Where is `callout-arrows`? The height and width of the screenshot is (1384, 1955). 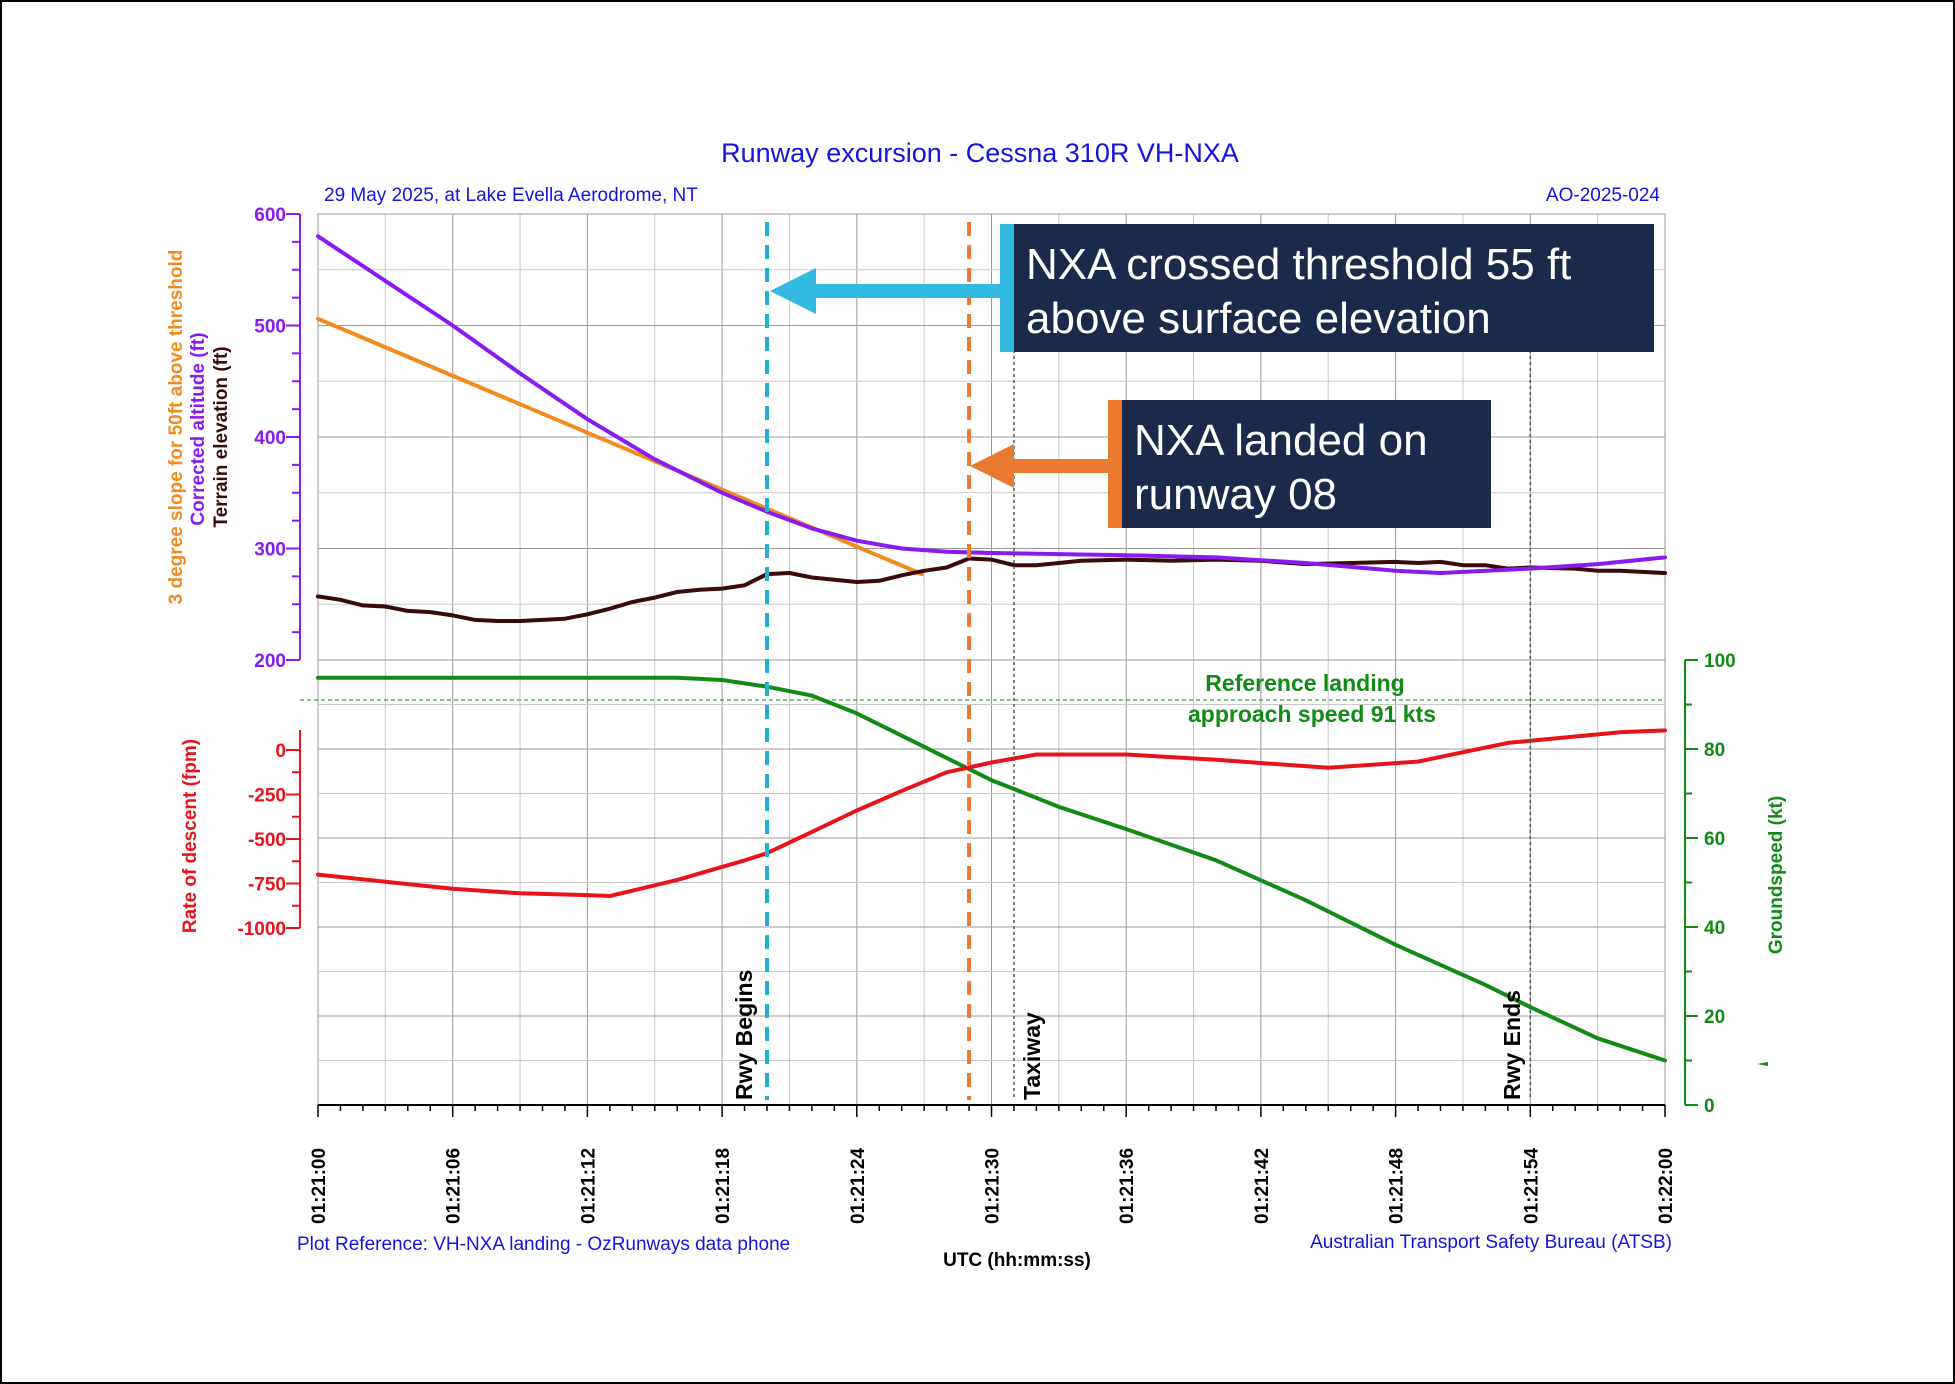 callout-arrows is located at coordinates (940, 378).